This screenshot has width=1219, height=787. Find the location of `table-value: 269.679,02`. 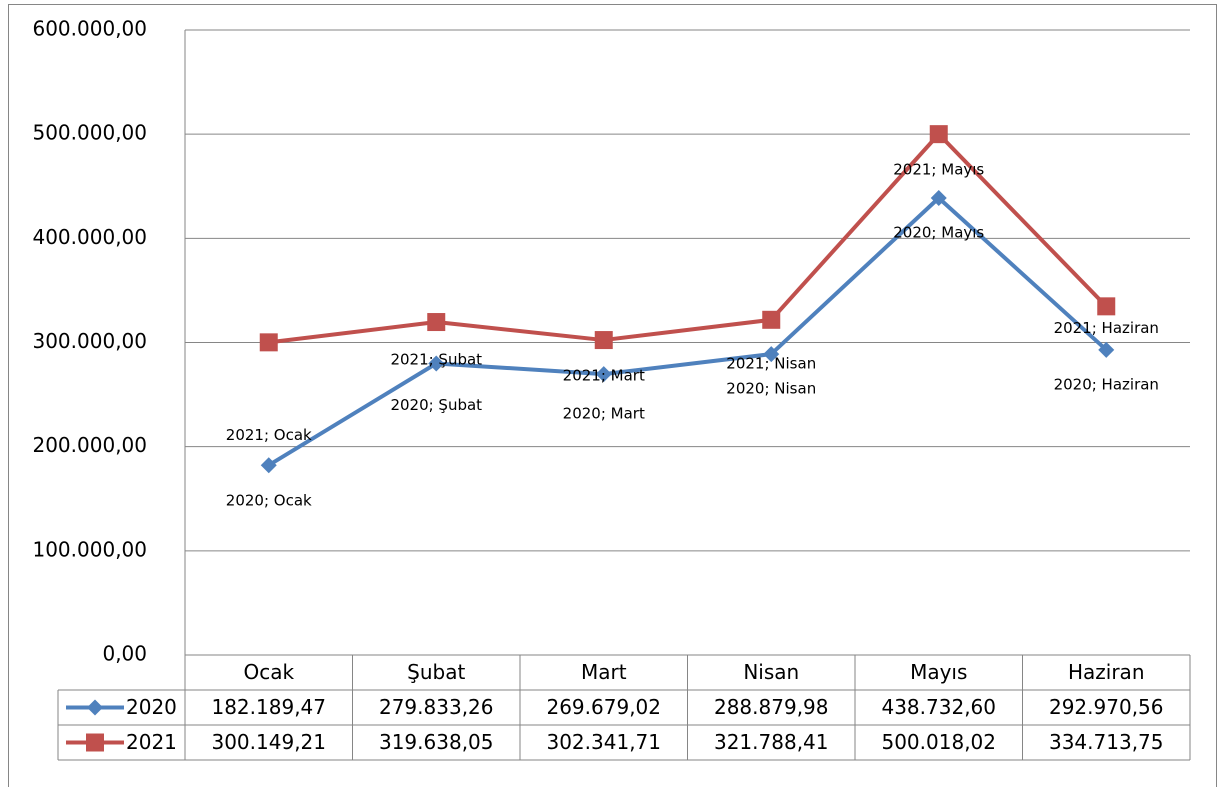

table-value: 269.679,02 is located at coordinates (603, 707).